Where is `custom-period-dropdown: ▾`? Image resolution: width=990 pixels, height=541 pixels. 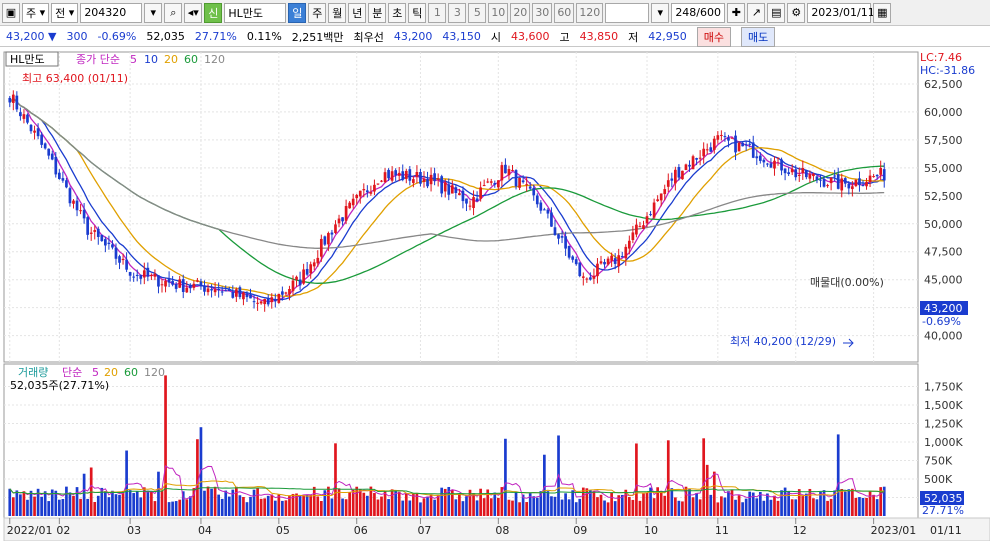 custom-period-dropdown: ▾ is located at coordinates (660, 12).